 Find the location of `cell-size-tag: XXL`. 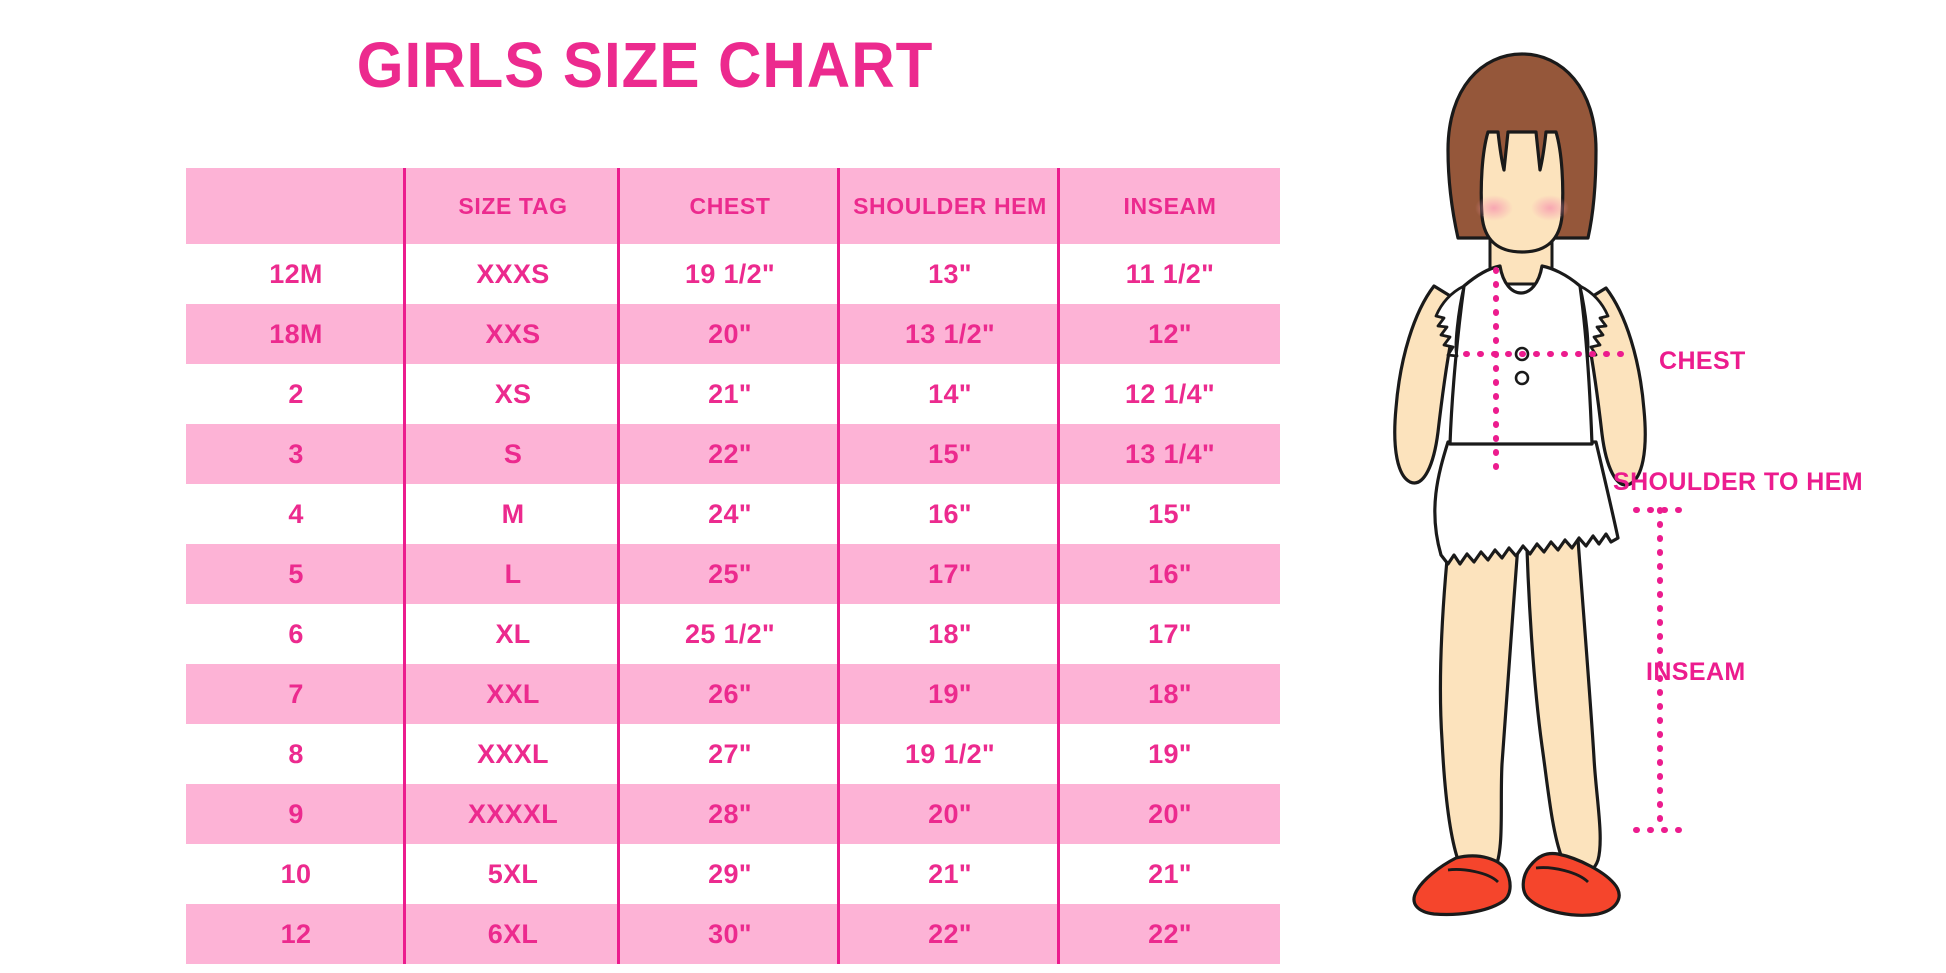

cell-size-tag: XXL is located at coordinates (513, 694).